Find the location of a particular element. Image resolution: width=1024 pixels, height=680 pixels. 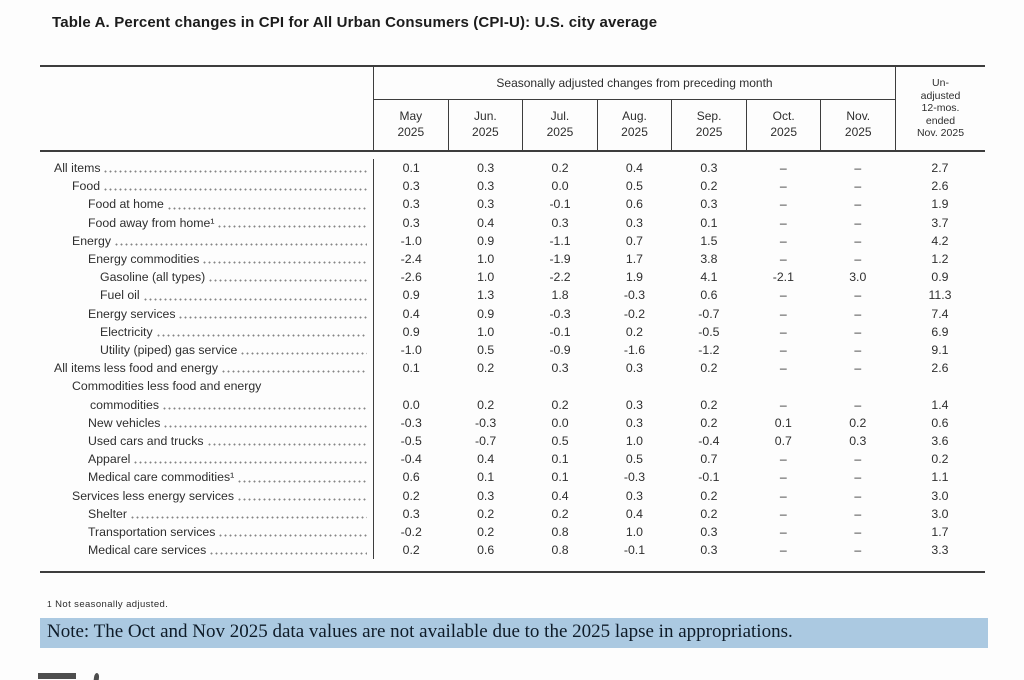

cell-value: 2.6 is located at coordinates (940, 368).